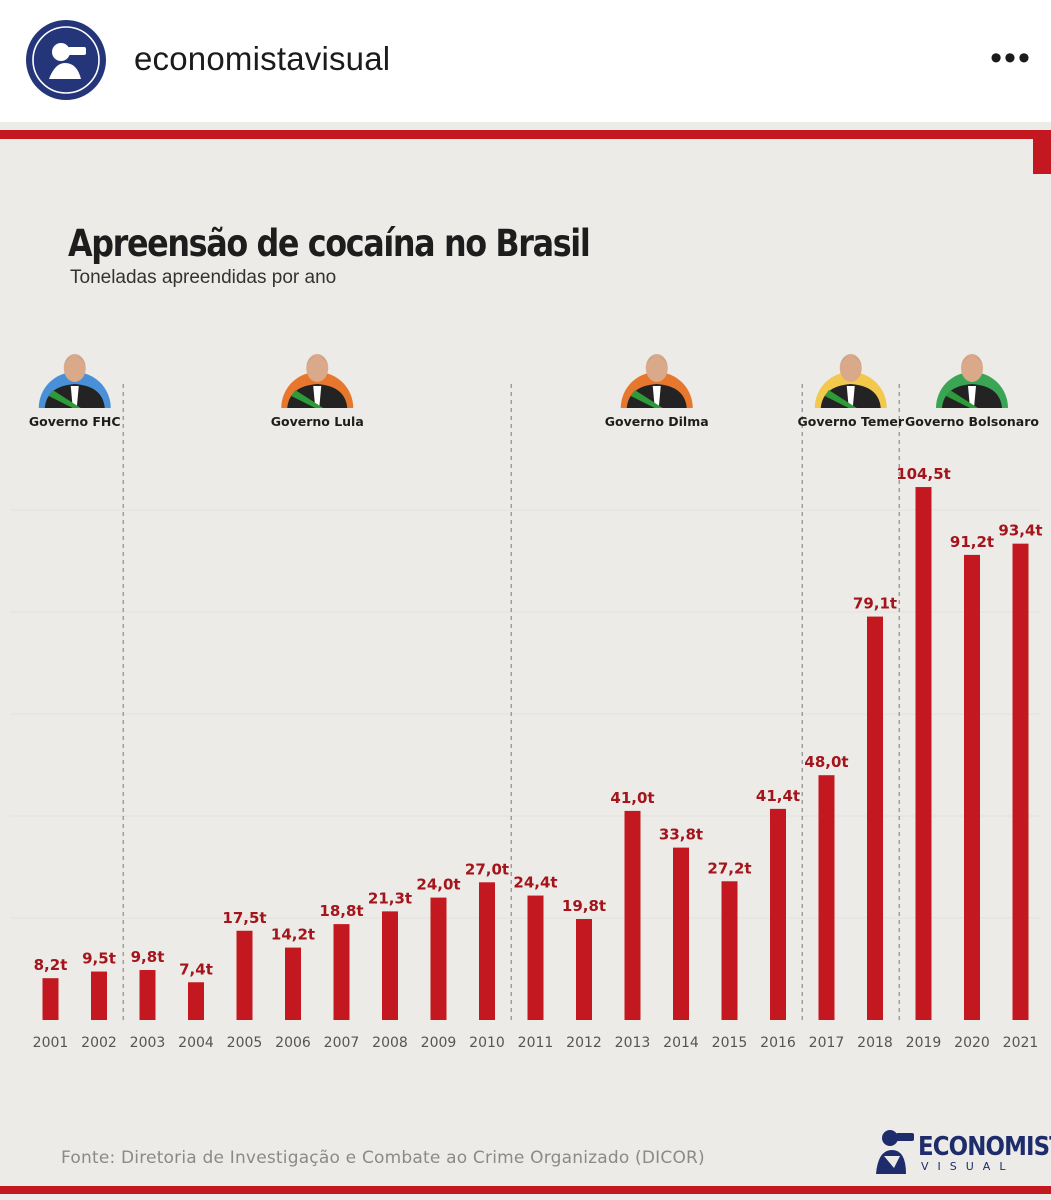 Image resolution: width=1051 pixels, height=1200 pixels. Describe the element at coordinates (99, 959) in the screenshot. I see `value-label: 9,5t` at that location.